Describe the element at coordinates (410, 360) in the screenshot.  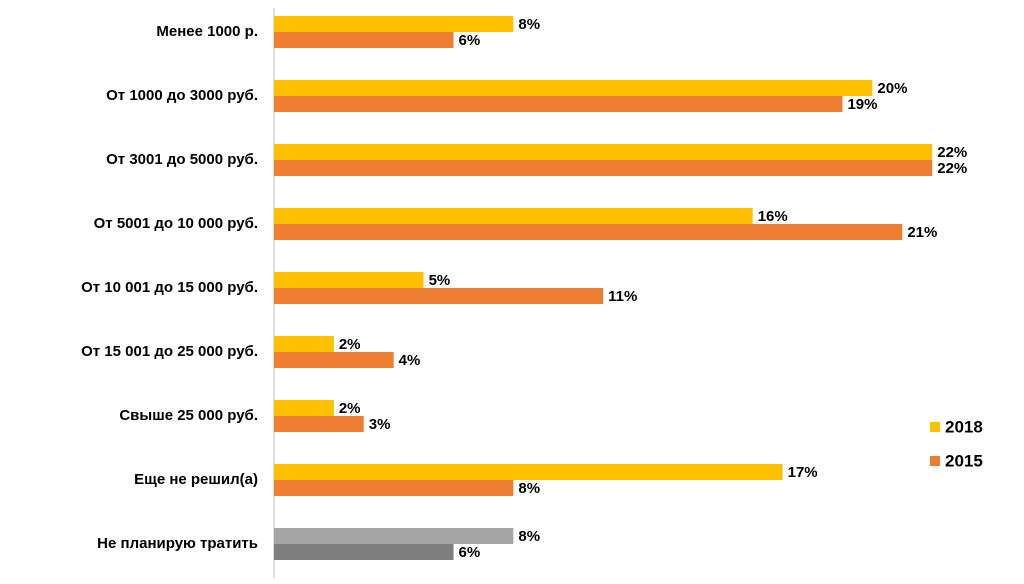
I see `value-label: 4%` at that location.